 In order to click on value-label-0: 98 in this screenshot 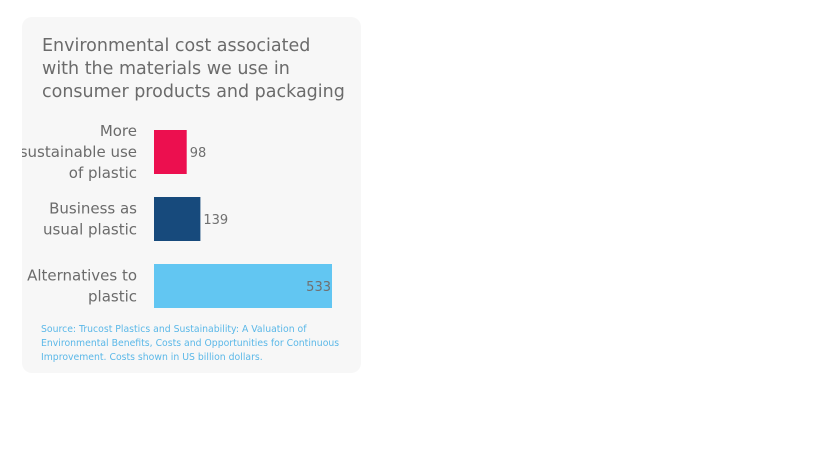, I will do `click(198, 153)`.